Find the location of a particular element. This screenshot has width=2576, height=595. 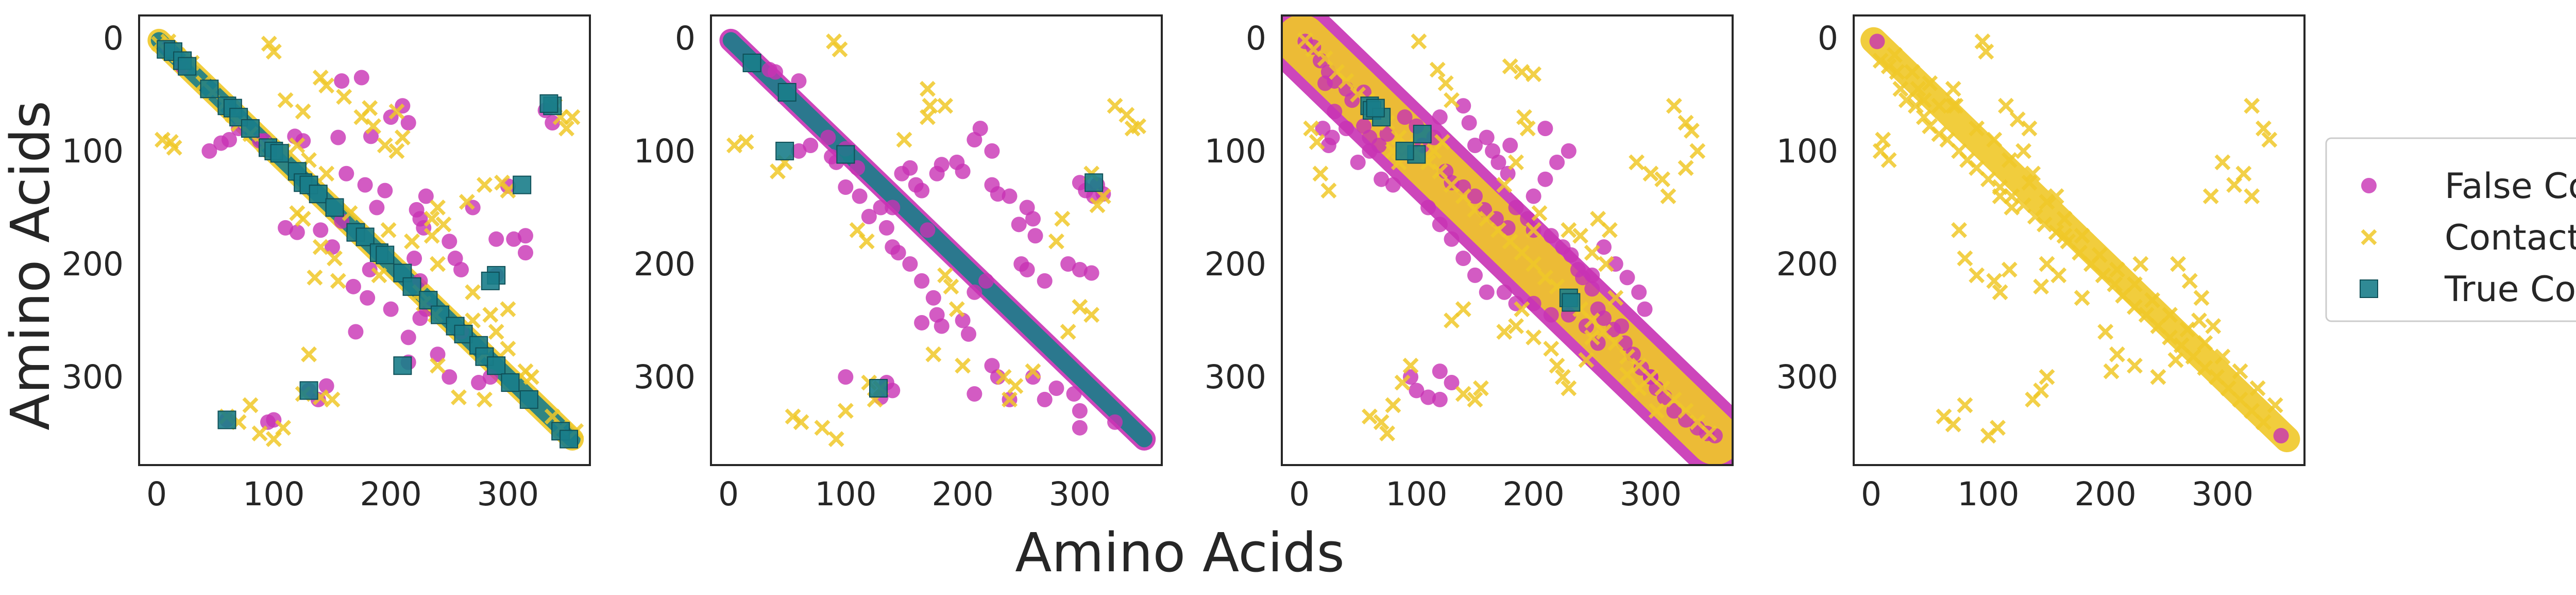

y-tick-label: 300 is located at coordinates (1807, 377).